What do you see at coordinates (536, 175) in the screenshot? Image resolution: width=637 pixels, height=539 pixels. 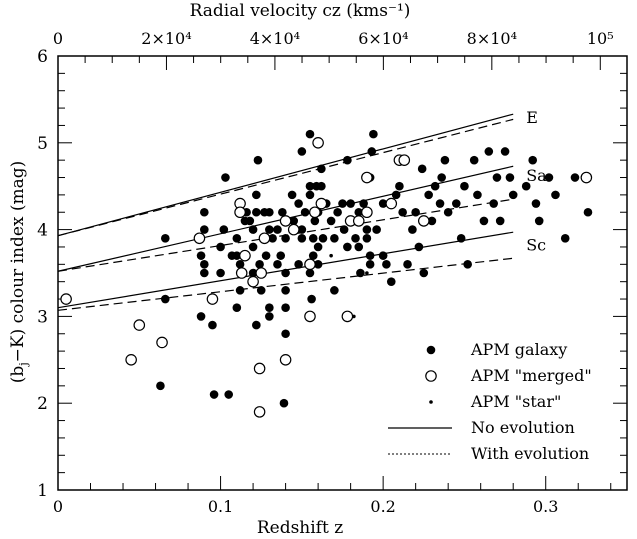 I see `line-label-sa: Sa` at bounding box center [536, 175].